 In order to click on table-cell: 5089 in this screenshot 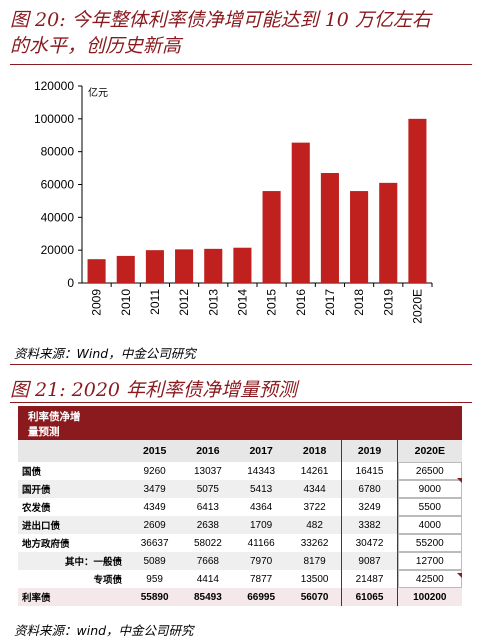, I will do `click(155, 561)`.